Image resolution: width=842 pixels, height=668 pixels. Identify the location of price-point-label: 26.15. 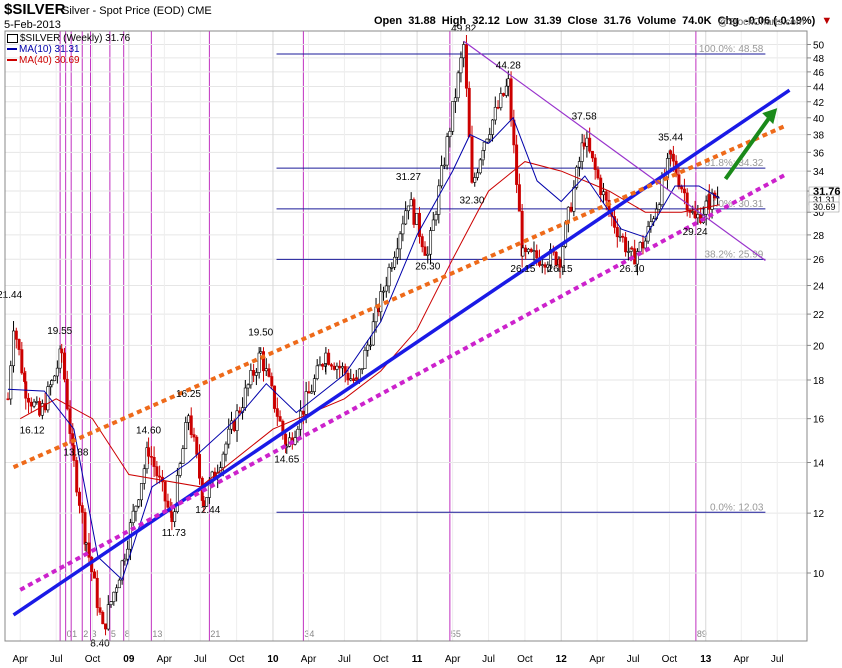
(522, 269).